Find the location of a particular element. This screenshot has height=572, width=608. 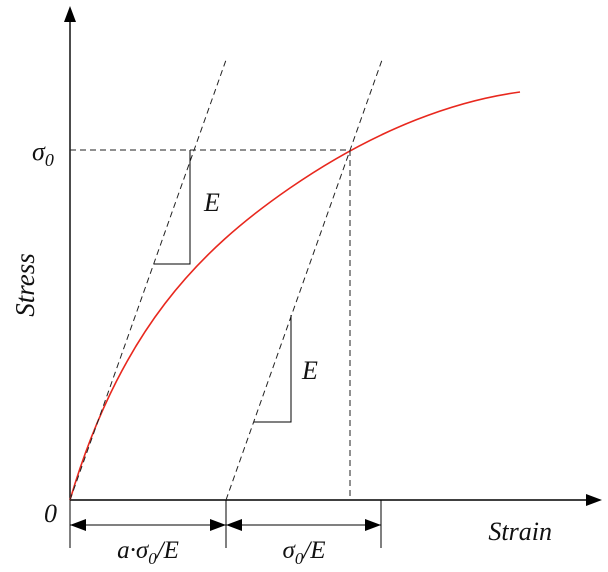

origin-label: 0 is located at coordinates (50, 513).